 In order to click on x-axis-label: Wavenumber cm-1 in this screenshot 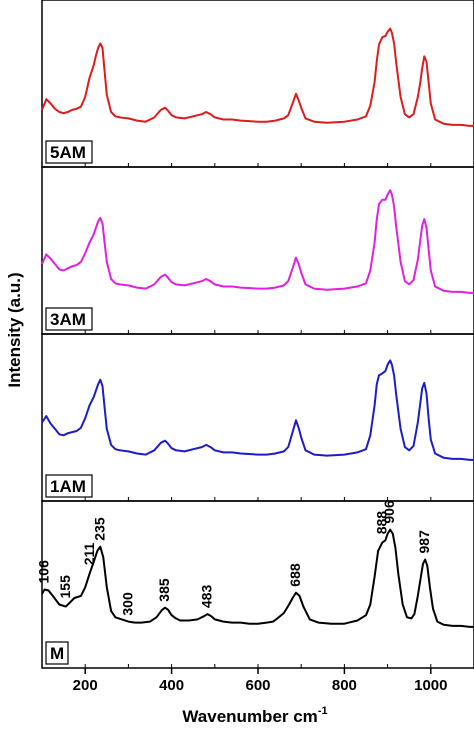, I will do `click(254, 715)`.